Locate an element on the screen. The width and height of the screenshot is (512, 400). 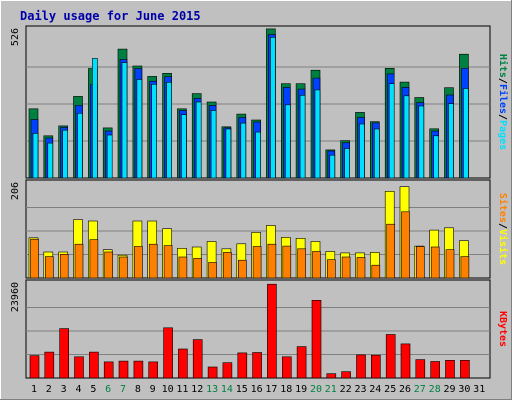
x-tick-day-8: 8 is located at coordinates (138, 389).